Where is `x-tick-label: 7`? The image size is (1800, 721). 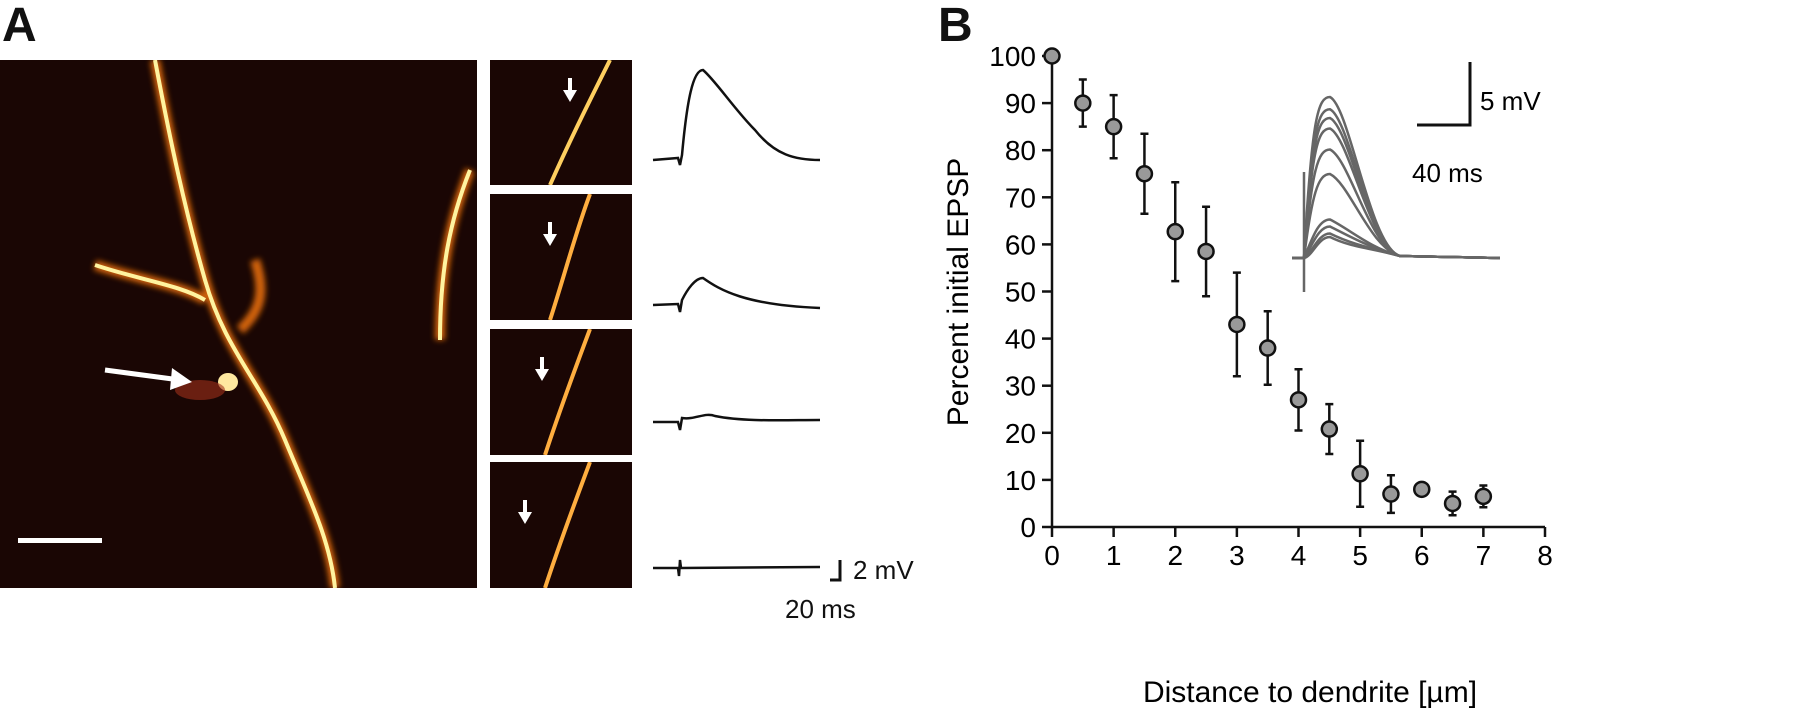 x-tick-label: 7 is located at coordinates (1484, 555).